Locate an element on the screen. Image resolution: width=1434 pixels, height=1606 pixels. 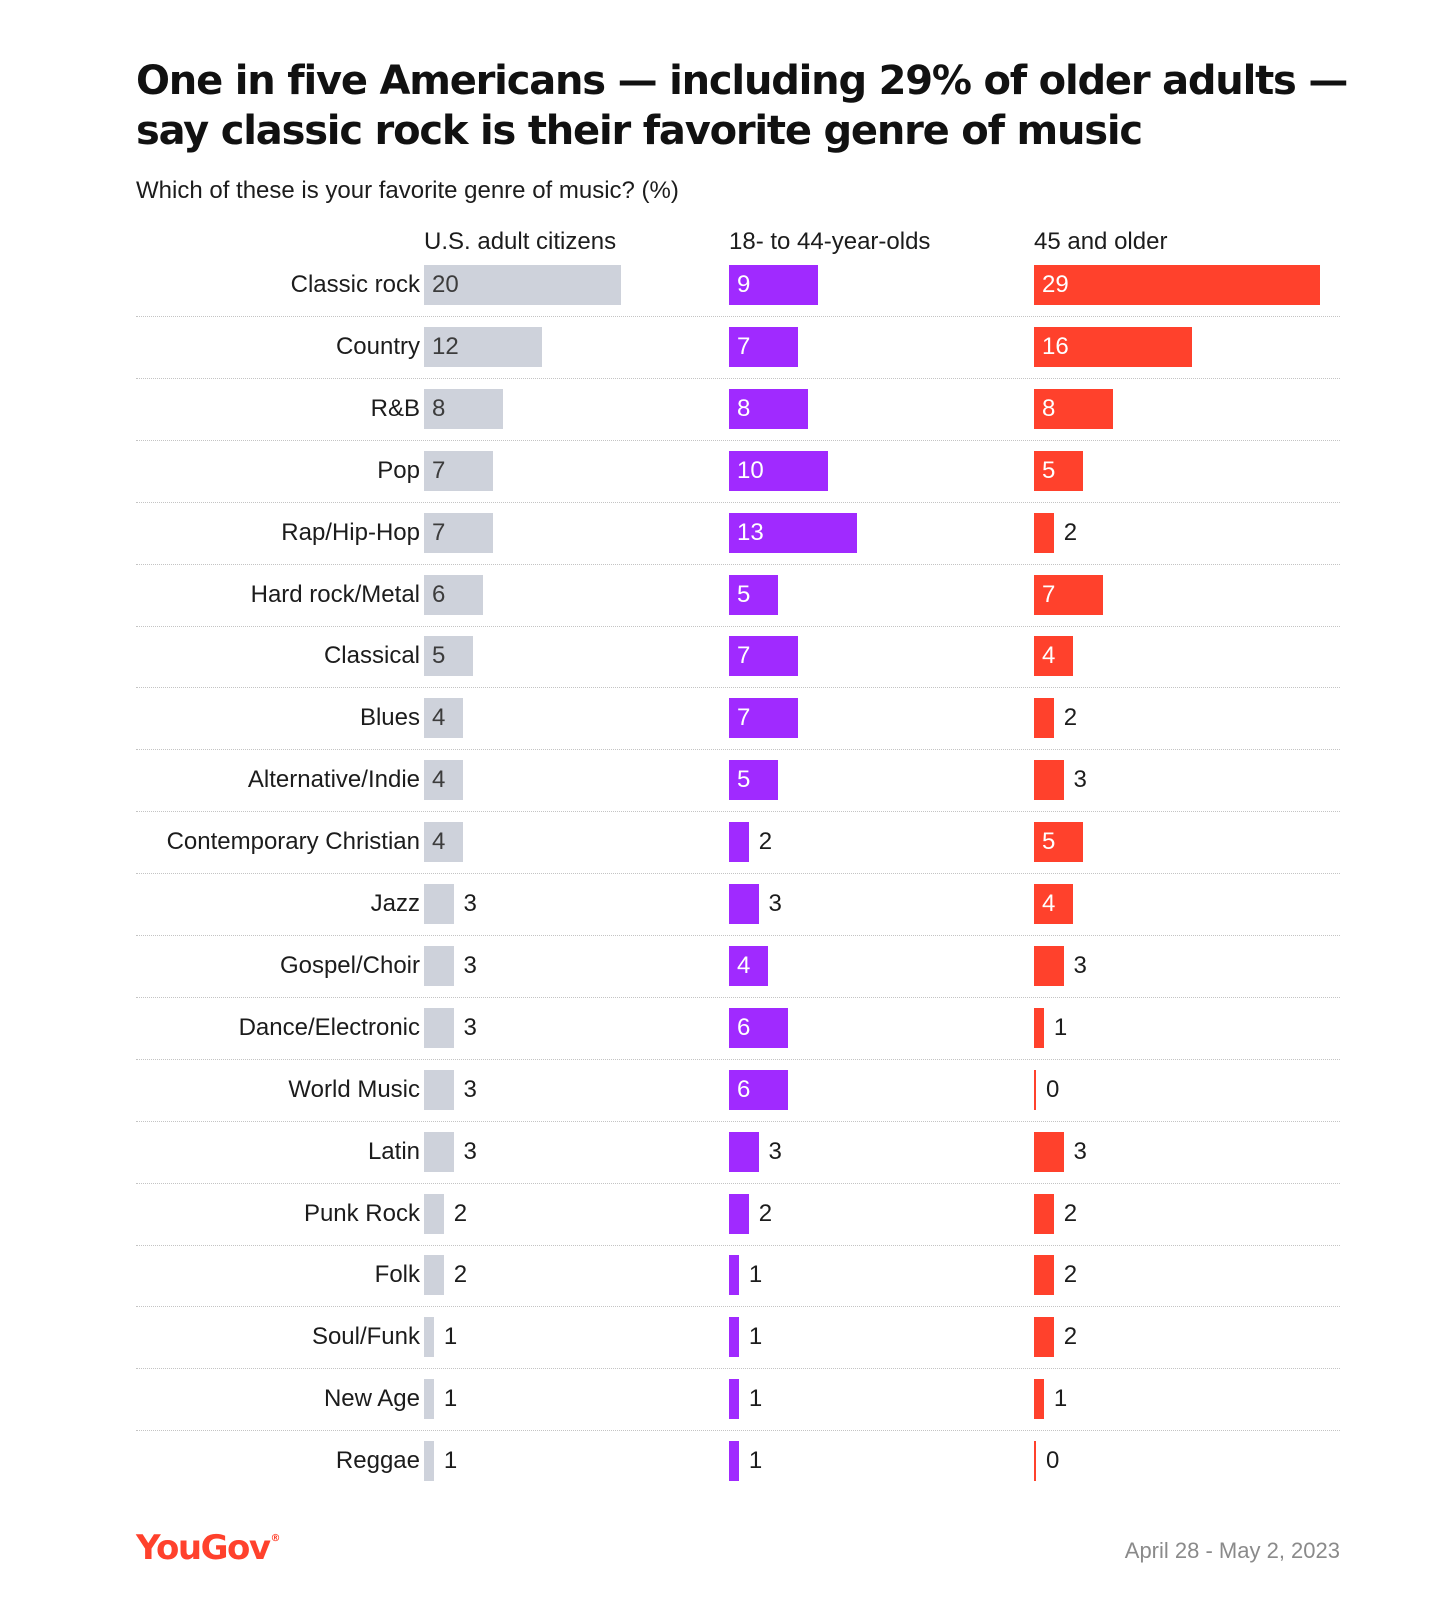
chart-row-gospel-choir: Gospel/Choir 3 4 3 is located at coordinates (717, 976).